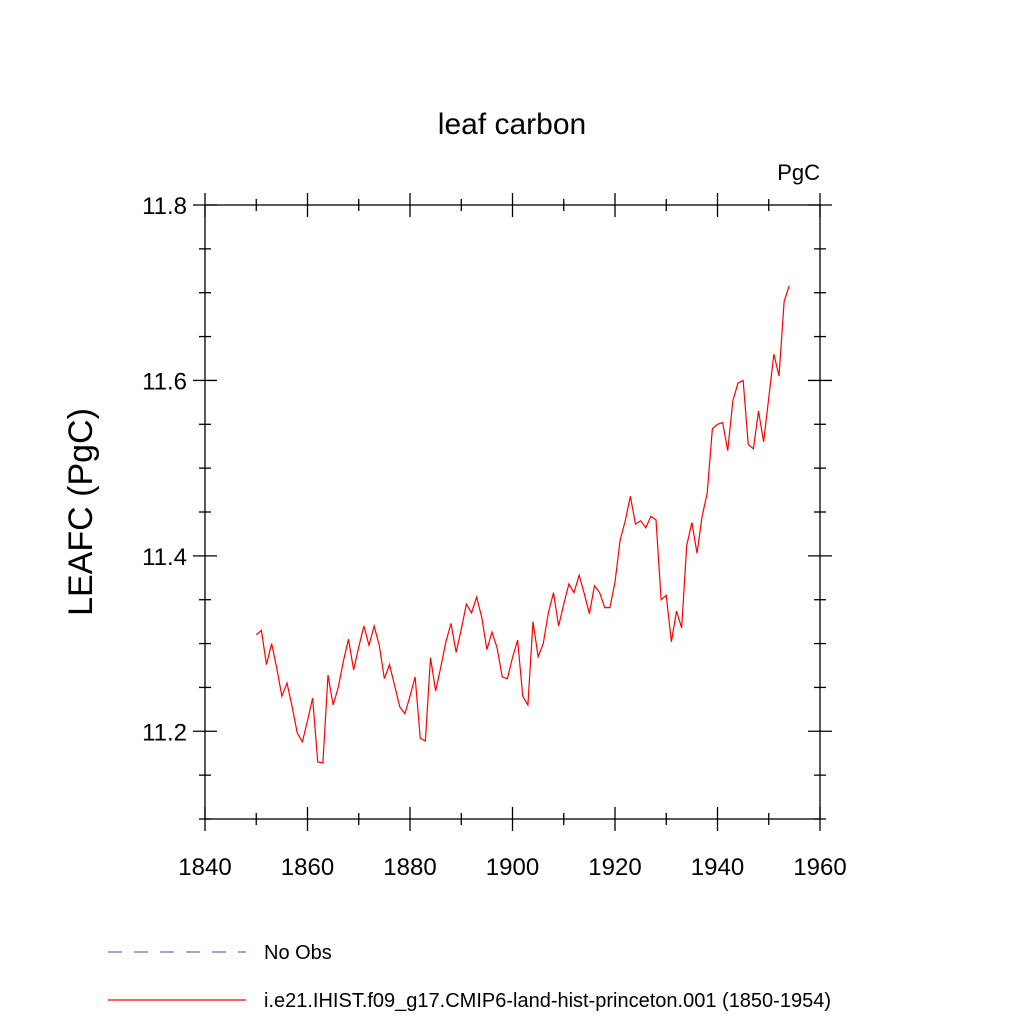  Describe the element at coordinates (164, 381) in the screenshot. I see `y-tick-label: 11.6` at that location.